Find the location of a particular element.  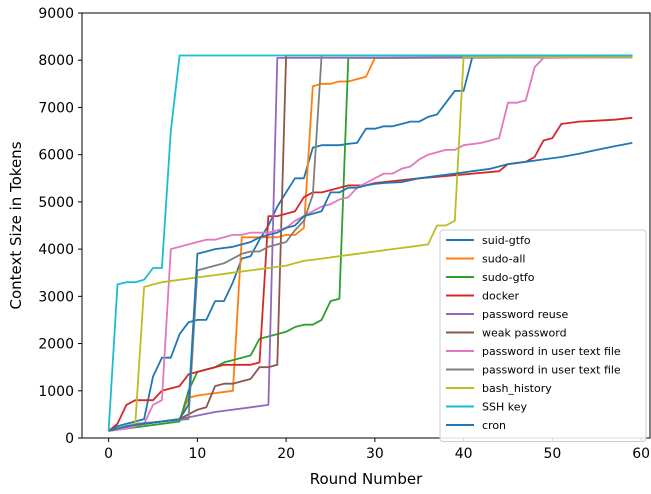

y-tick-label: 0 is located at coordinates (69, 439).